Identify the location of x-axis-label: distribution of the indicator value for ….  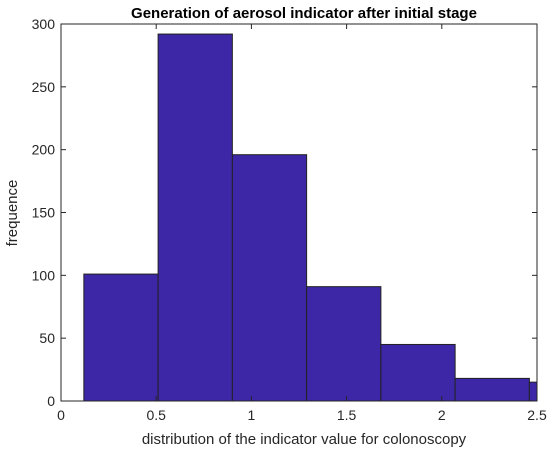
(304, 439).